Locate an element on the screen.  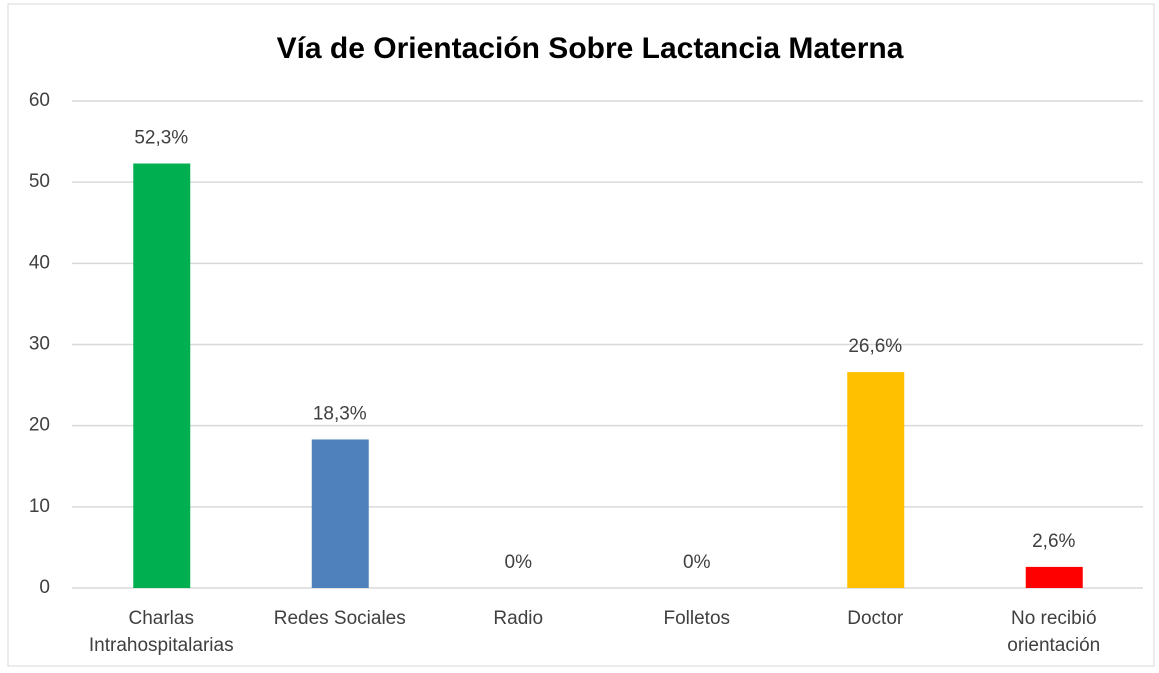
data-label: 52,3% is located at coordinates (161, 138).